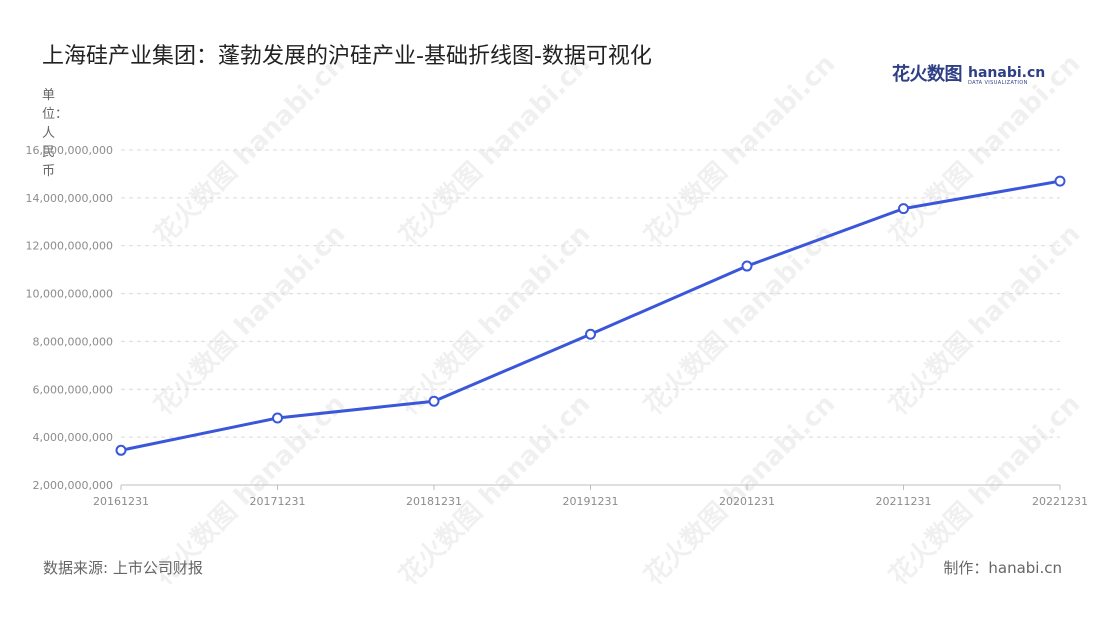  Describe the element at coordinates (1060, 501) in the screenshot. I see `x-tick-label: 20221231` at that location.